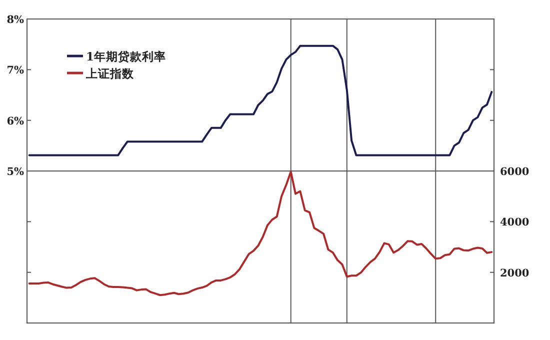  Describe the element at coordinates (15, 20) in the screenshot. I see `y-tick-label: 8%` at that location.